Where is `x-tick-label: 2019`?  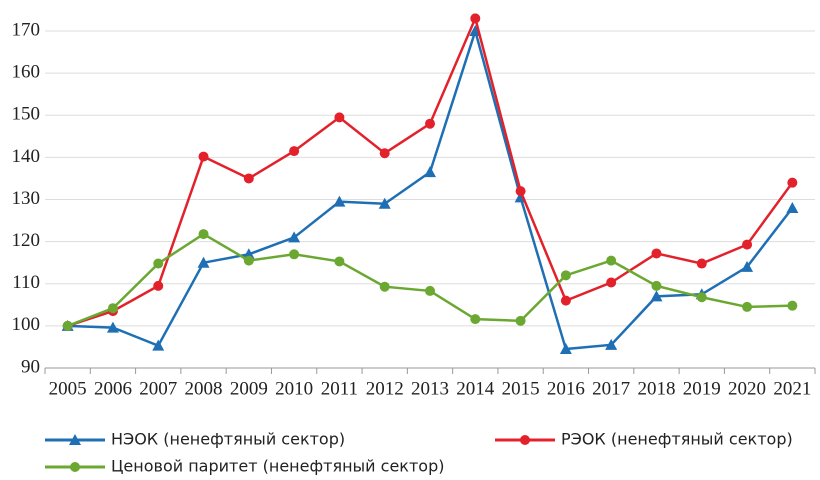
x-tick-label: 2019 is located at coordinates (702, 388).